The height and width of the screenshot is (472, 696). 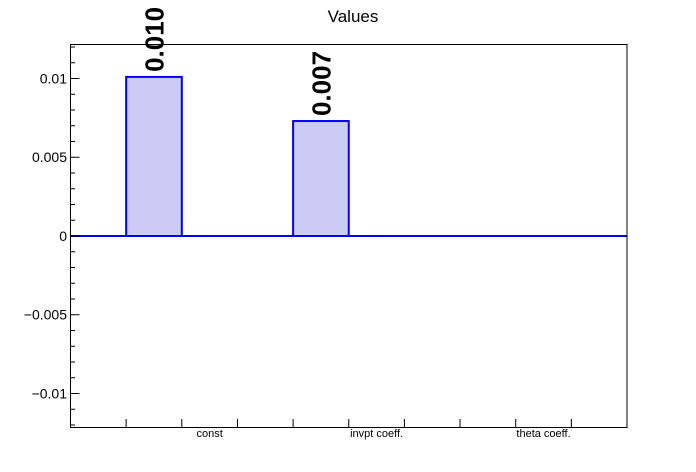 I want to click on bar-value-label-const: 0.010, so click(x=154, y=39).